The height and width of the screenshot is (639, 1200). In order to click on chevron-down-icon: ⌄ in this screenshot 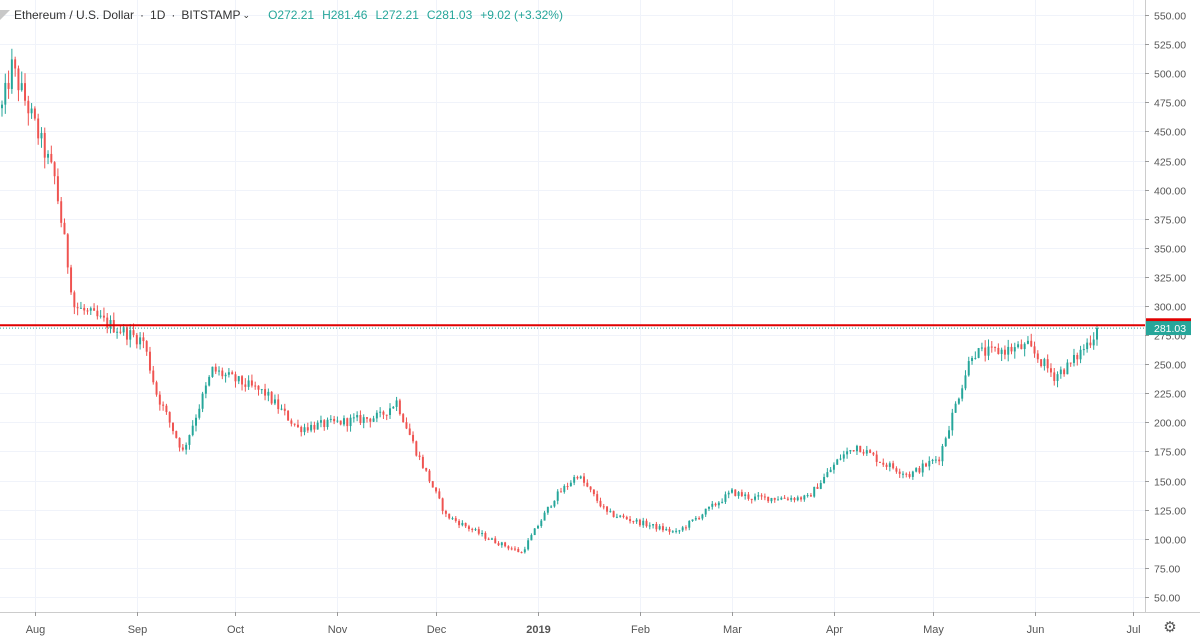, I will do `click(246, 14)`.